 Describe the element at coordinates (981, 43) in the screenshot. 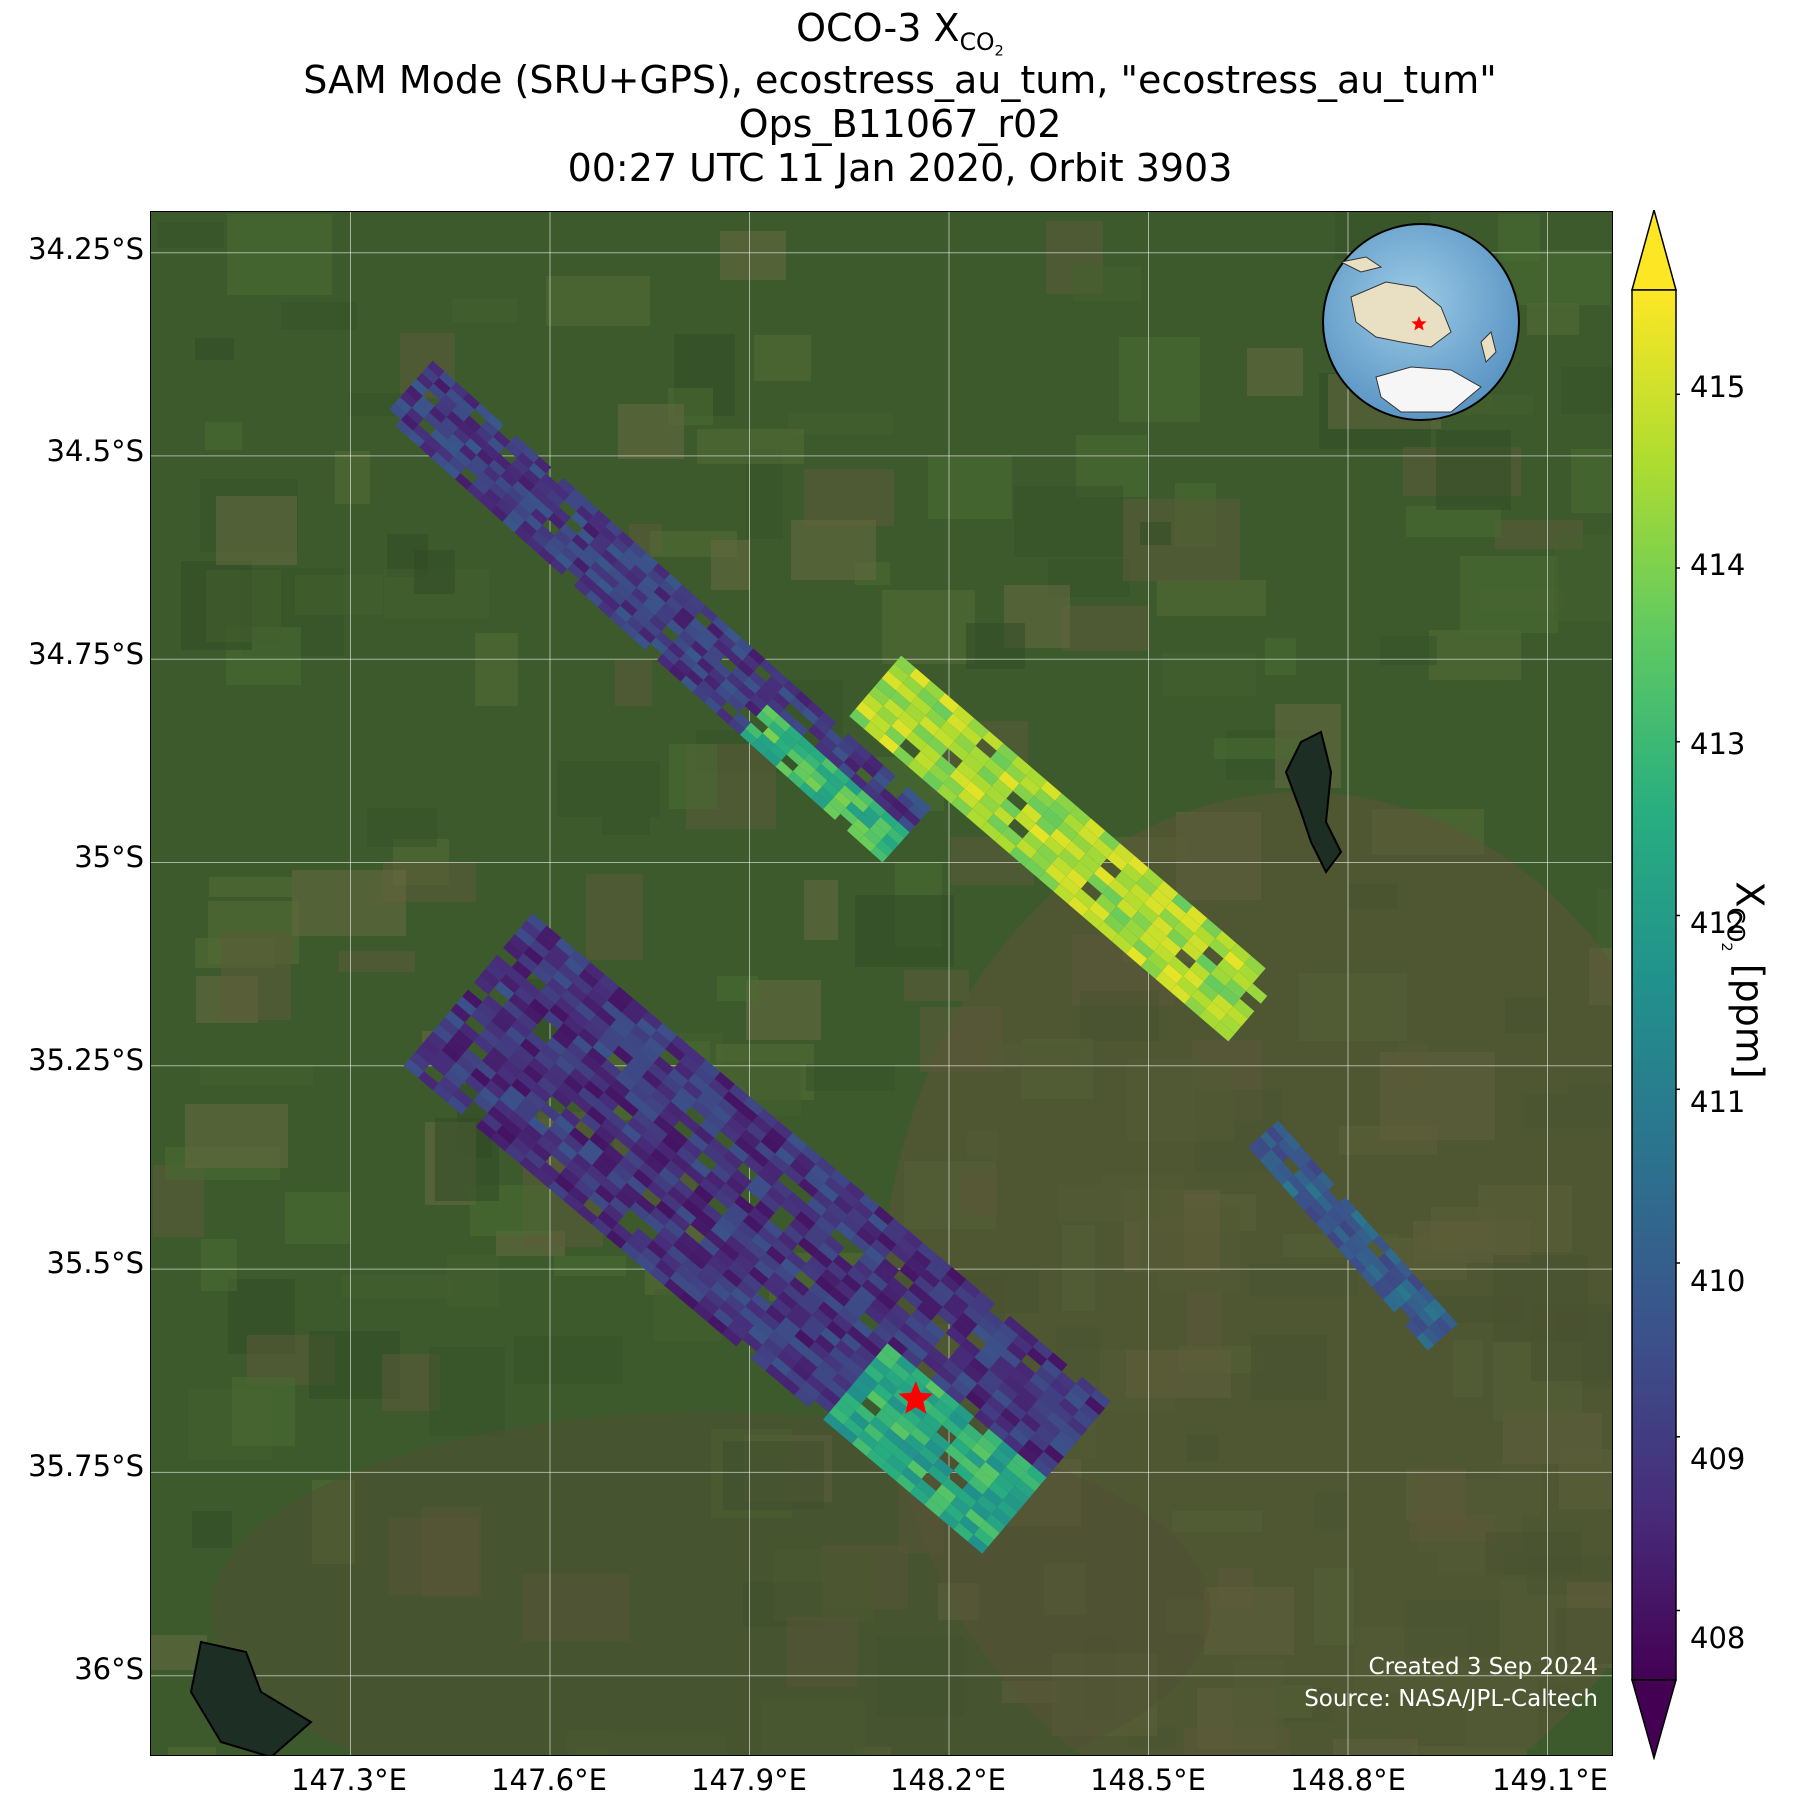

I see `title-subscript: CO2` at that location.